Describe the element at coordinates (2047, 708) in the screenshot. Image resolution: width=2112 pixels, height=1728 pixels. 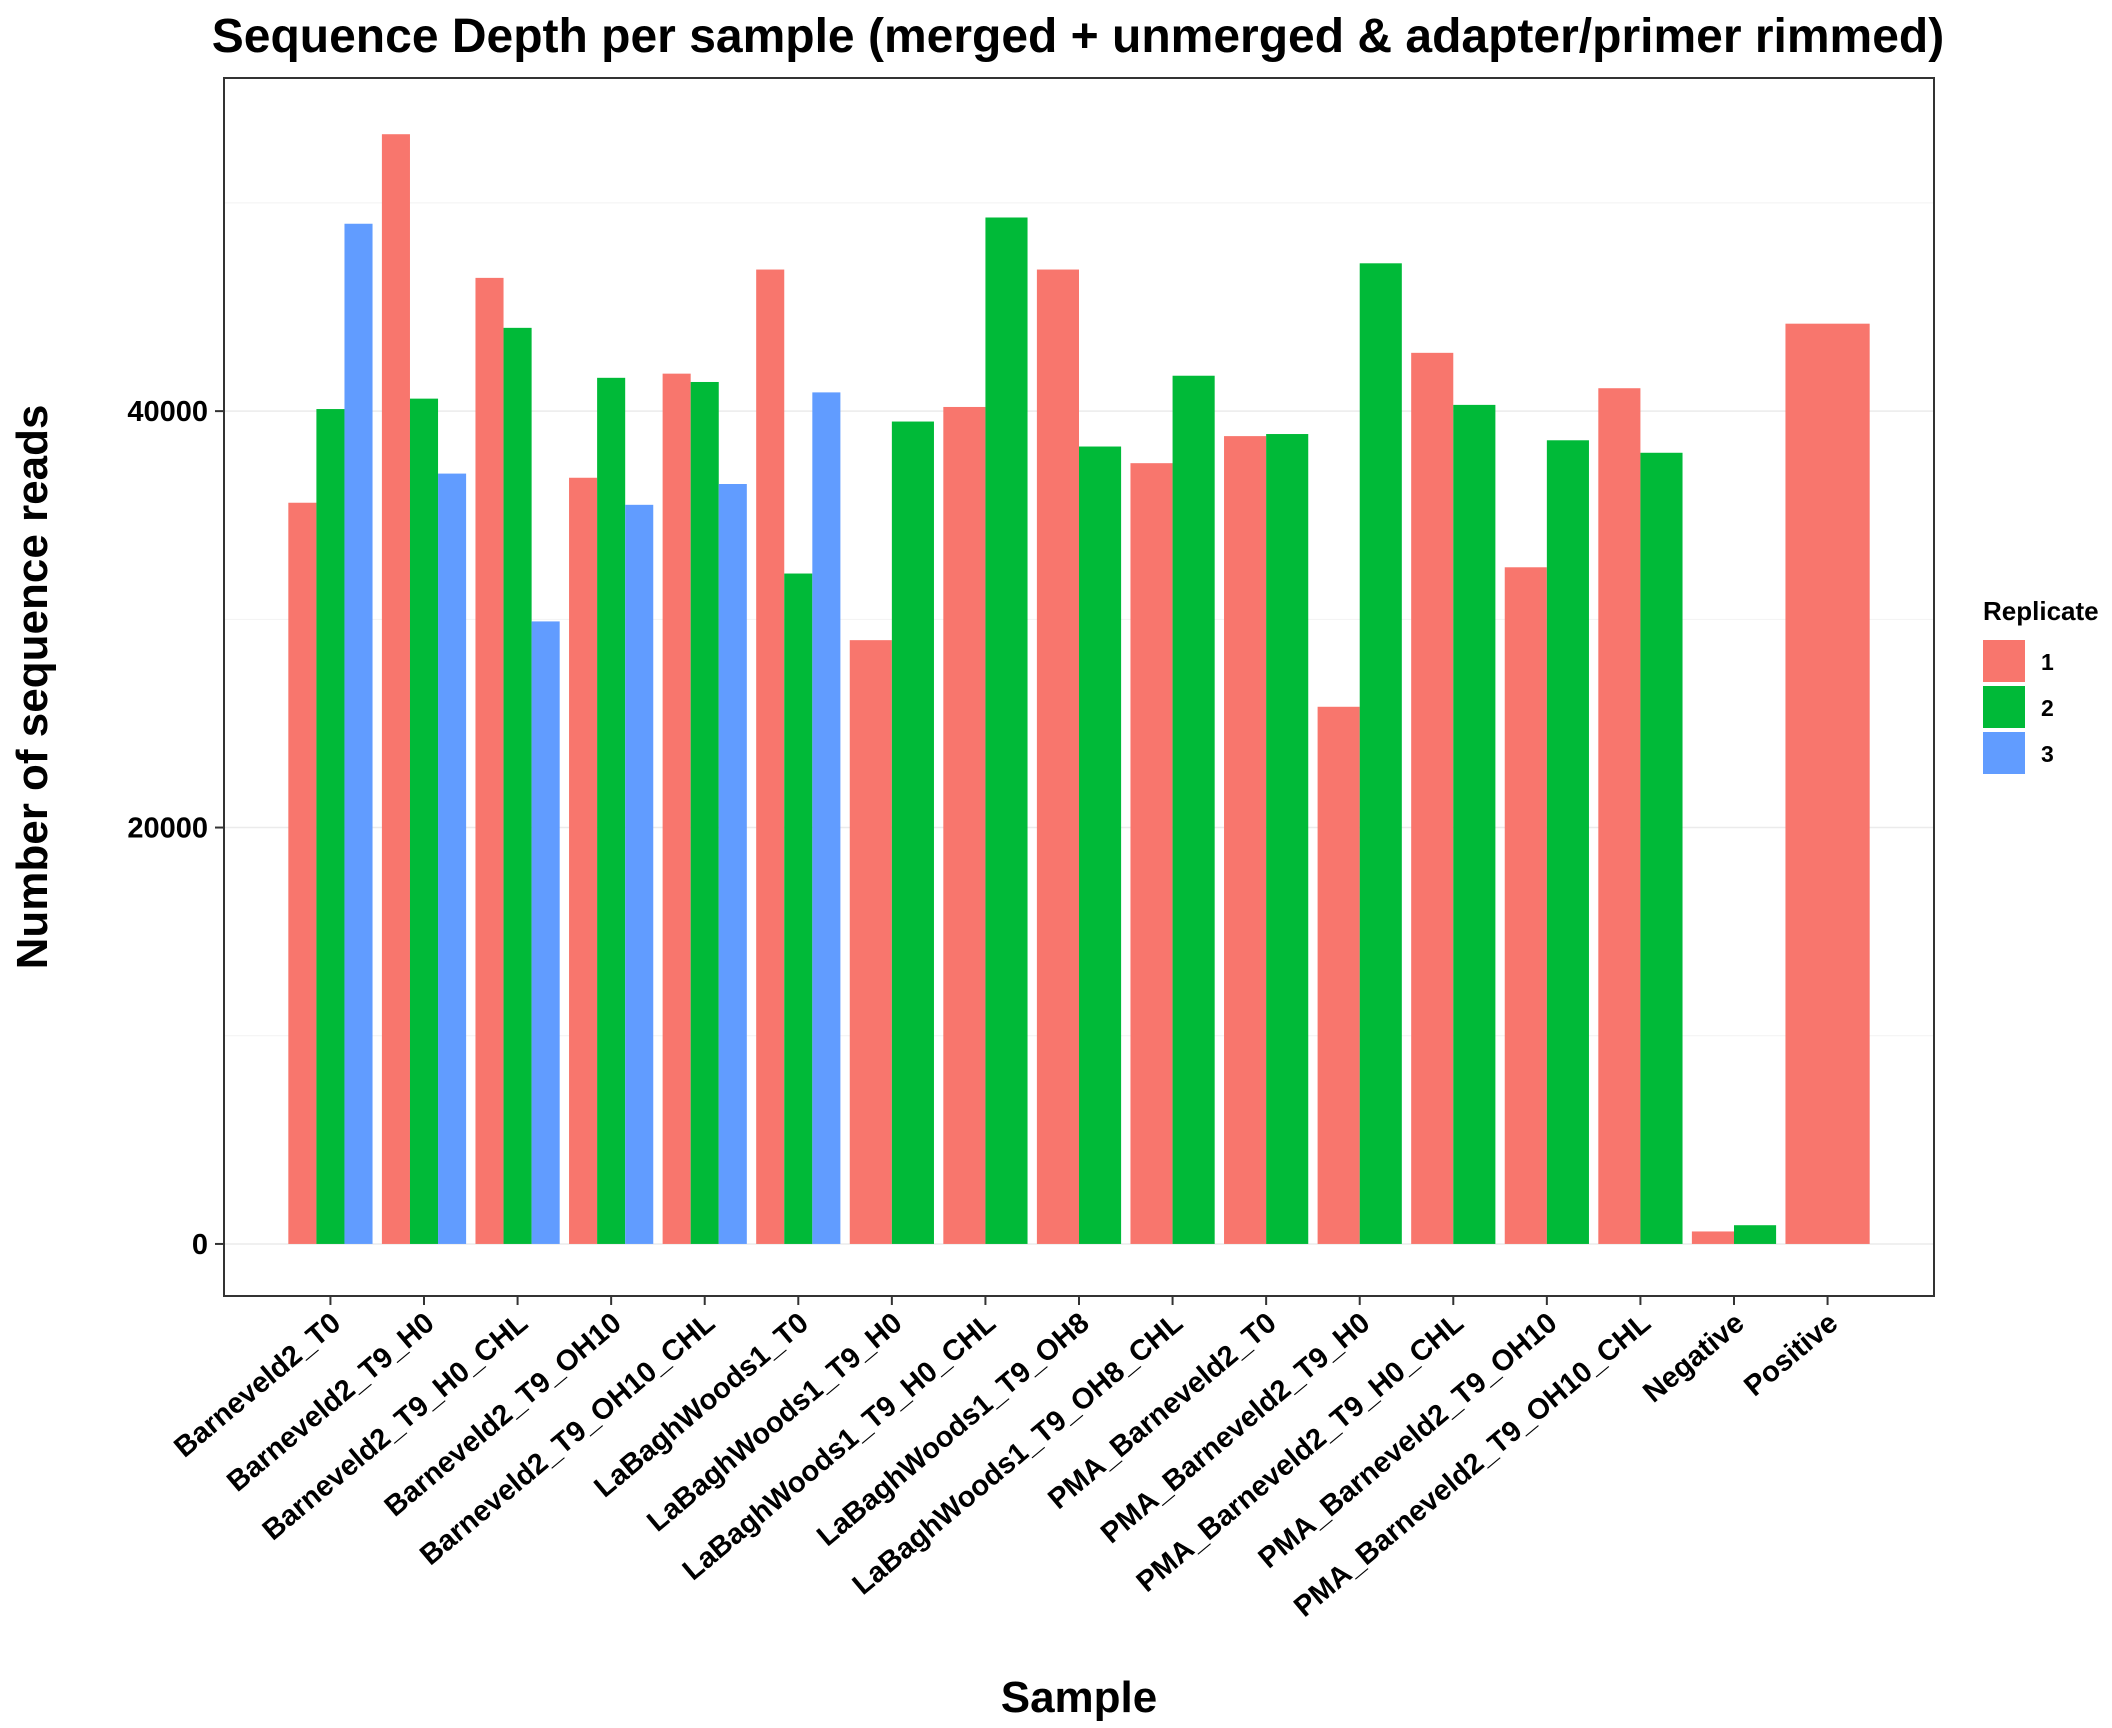
I see `legend-label: 2` at that location.